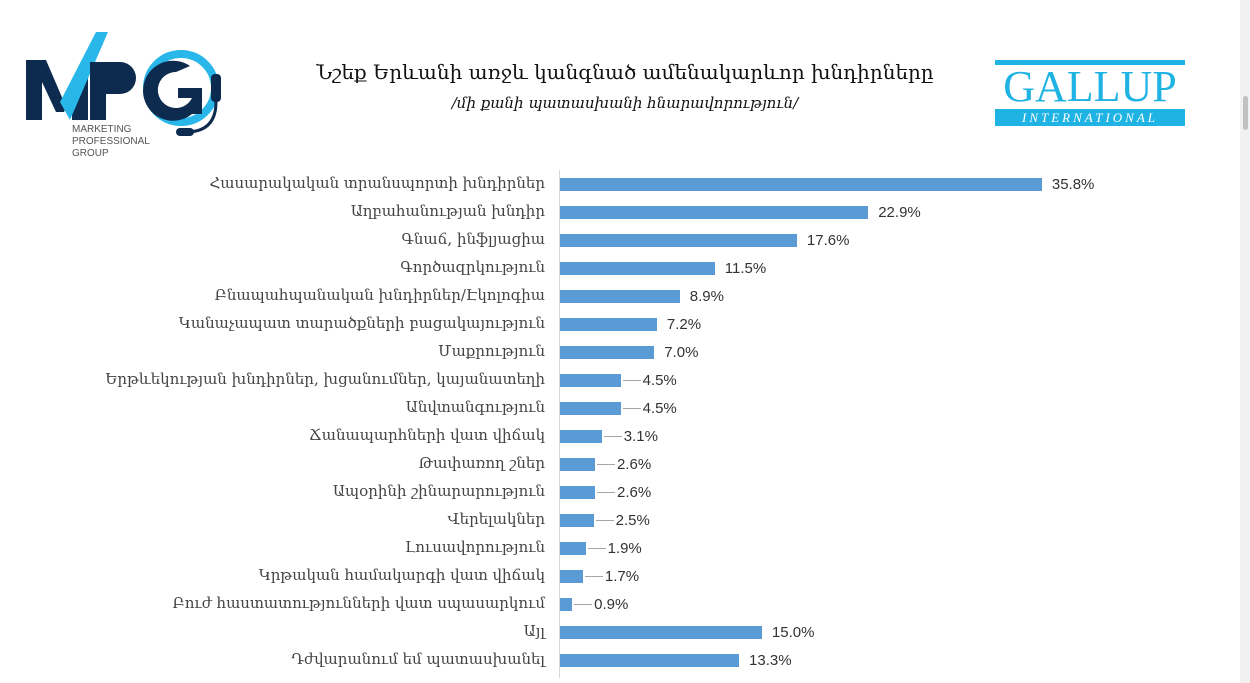 The width and height of the screenshot is (1250, 683). What do you see at coordinates (379, 295) in the screenshot?
I see `category-label: Բնապահպանական խնդիրներ/Էկոլոգիա` at bounding box center [379, 295].